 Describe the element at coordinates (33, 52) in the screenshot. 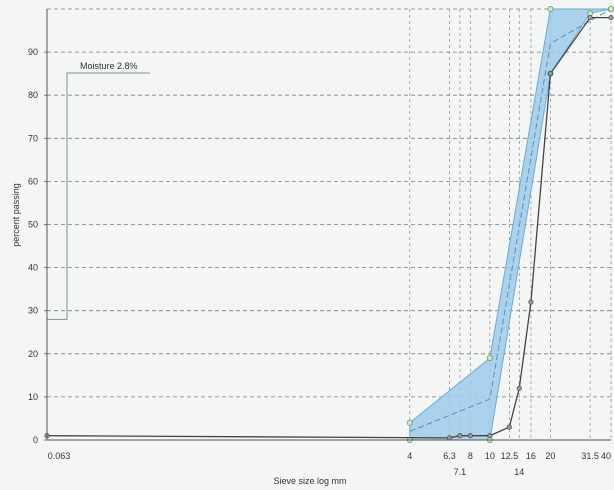

I see `y-tick-label: 90` at that location.